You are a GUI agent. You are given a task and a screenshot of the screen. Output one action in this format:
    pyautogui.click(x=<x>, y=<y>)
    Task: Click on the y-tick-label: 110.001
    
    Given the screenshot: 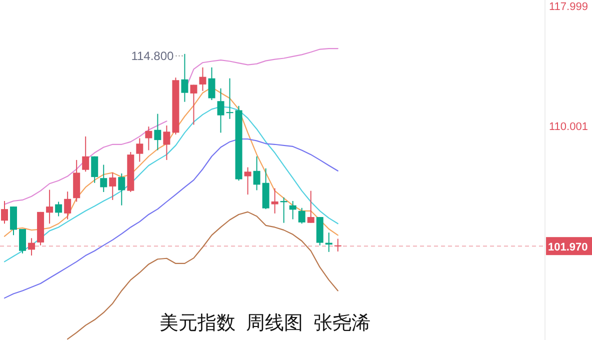 What is the action you would take?
    pyautogui.click(x=568, y=126)
    